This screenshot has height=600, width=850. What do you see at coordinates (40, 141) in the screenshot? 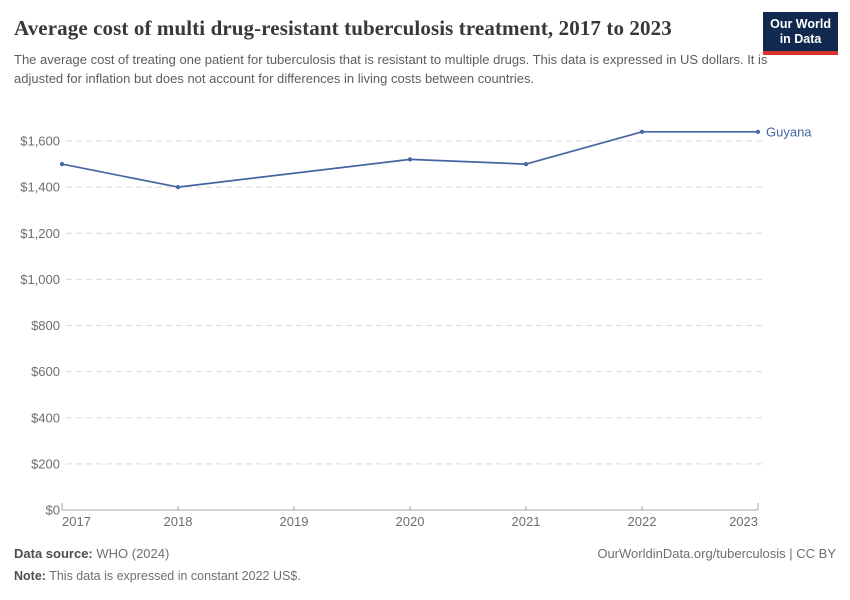
I see `y-tick-label: $1,600` at bounding box center [40, 141].